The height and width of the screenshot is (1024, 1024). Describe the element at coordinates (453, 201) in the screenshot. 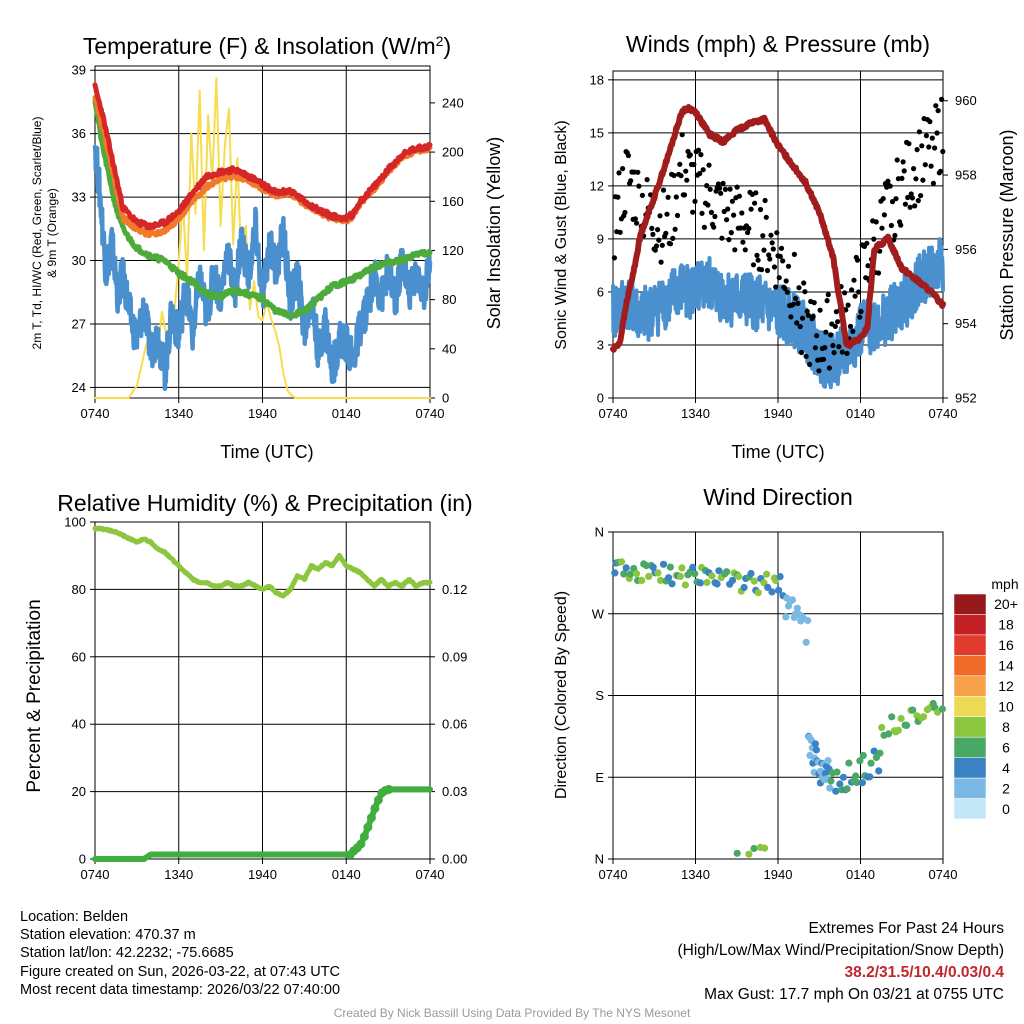

I see `temp-y2tick-label: 160` at that location.